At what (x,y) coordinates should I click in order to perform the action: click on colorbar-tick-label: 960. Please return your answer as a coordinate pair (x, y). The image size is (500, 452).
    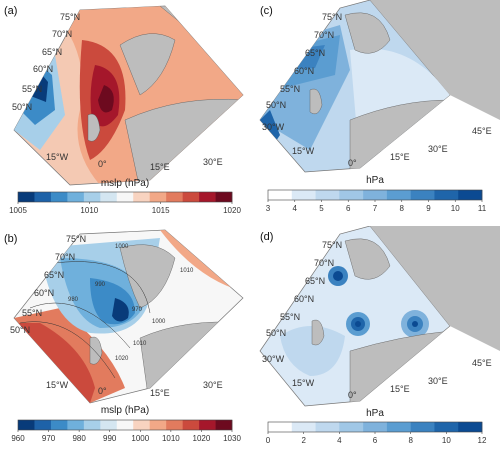
    Looking at the image, I should click on (18, 438).